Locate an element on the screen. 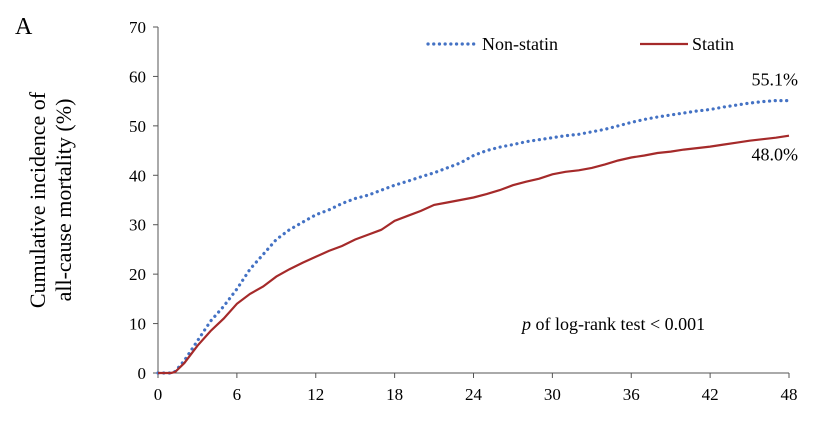 The image size is (827, 431). end-label-statin: 48.0% is located at coordinates (775, 155).